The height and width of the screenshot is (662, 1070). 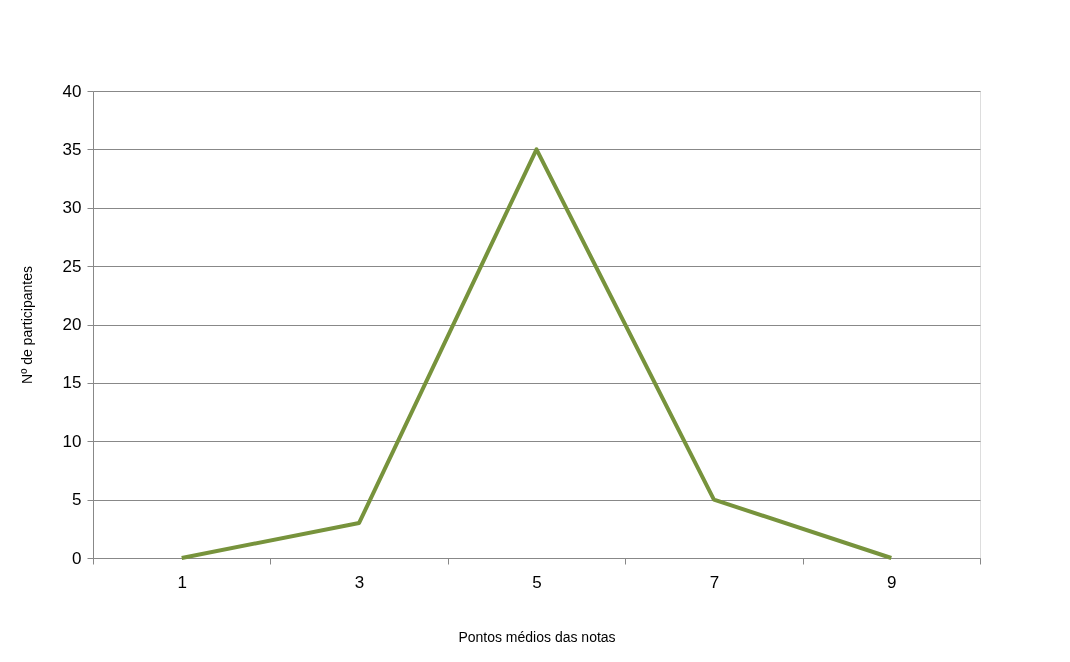 I want to click on x-tick-label: 3, so click(x=359, y=582).